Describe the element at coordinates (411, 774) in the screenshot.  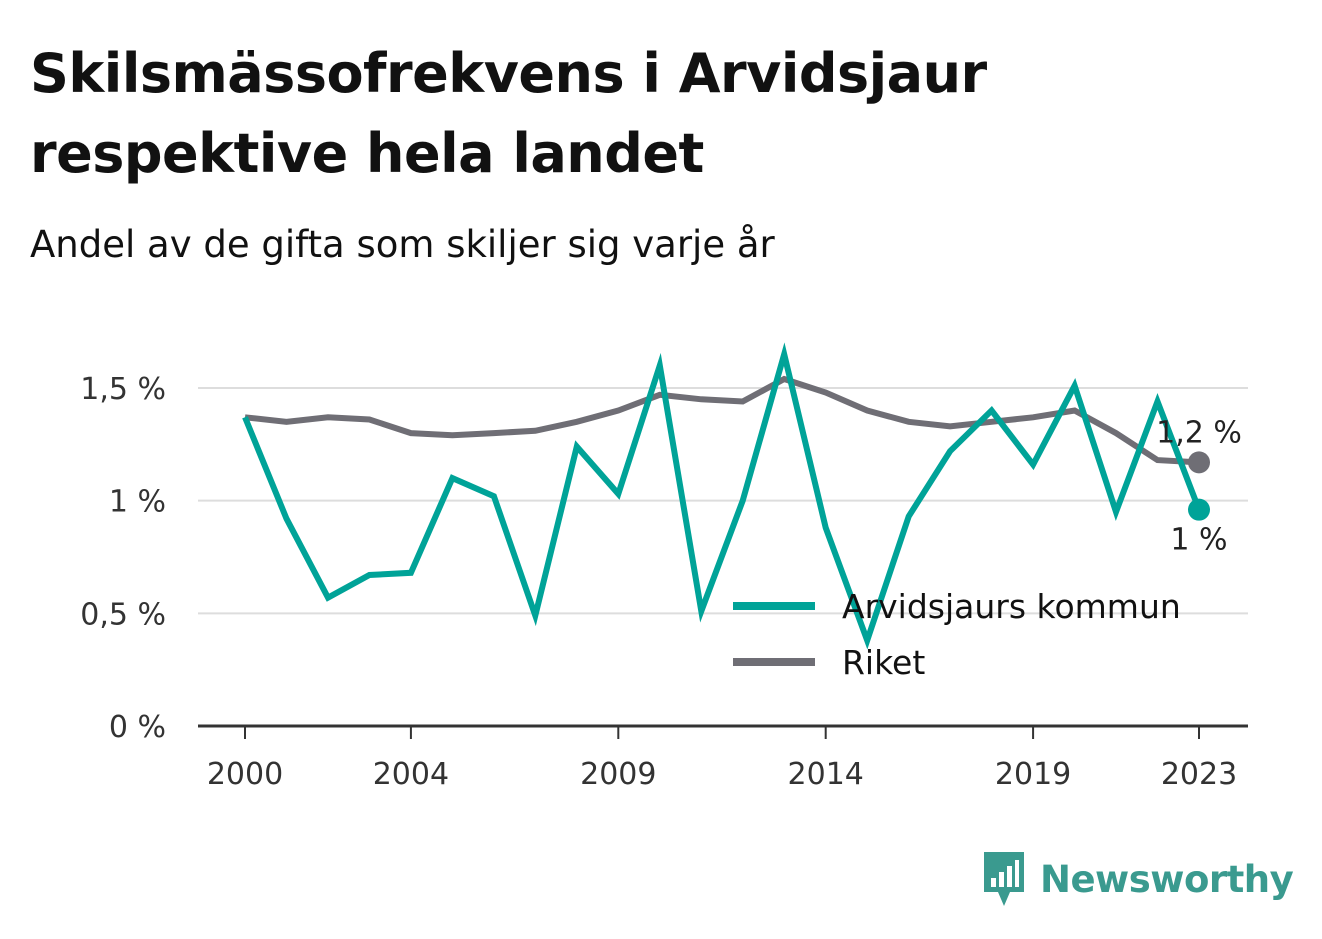
I see `x-tick-label: 2004` at that location.